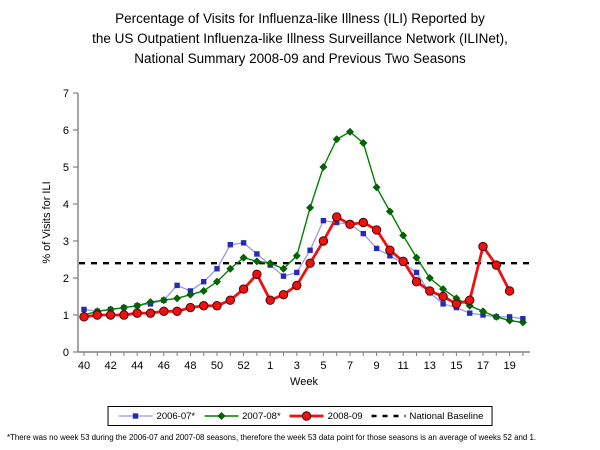  What do you see at coordinates (377, 366) in the screenshot?
I see `x-tick-label: 9` at bounding box center [377, 366].